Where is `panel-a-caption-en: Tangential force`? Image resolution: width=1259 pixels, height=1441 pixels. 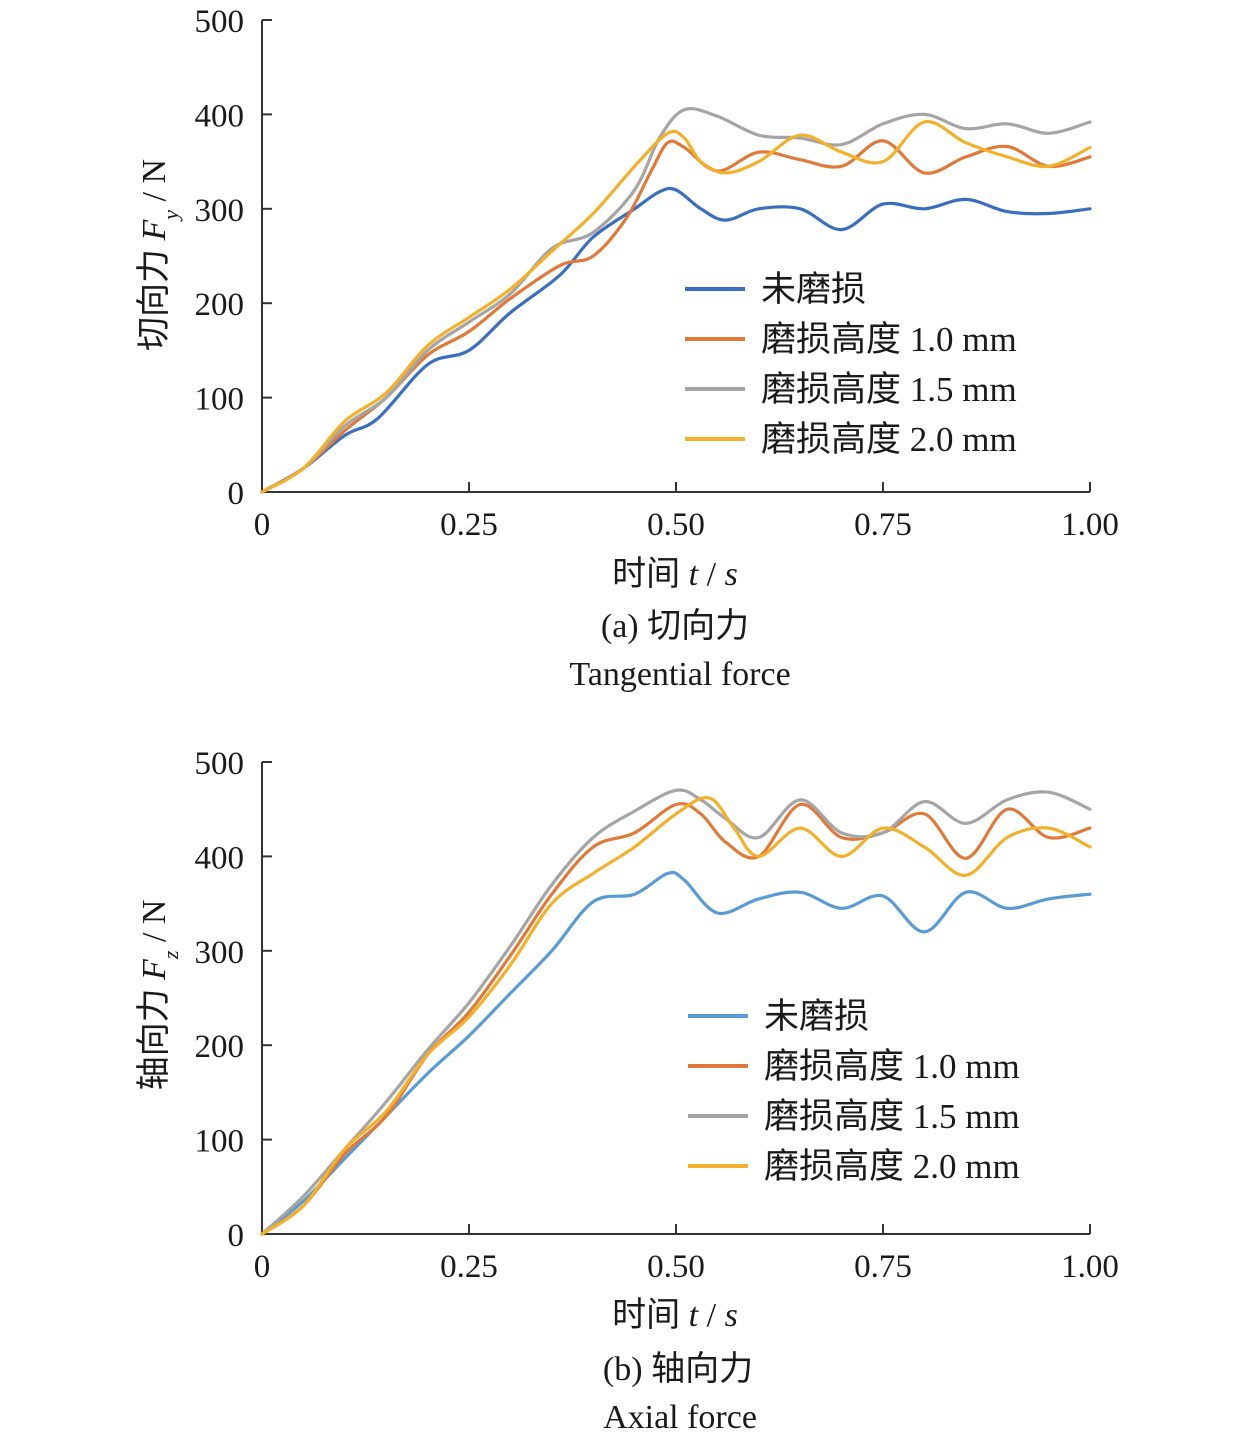 panel-a-caption-en: Tangential force is located at coordinates (679, 674).